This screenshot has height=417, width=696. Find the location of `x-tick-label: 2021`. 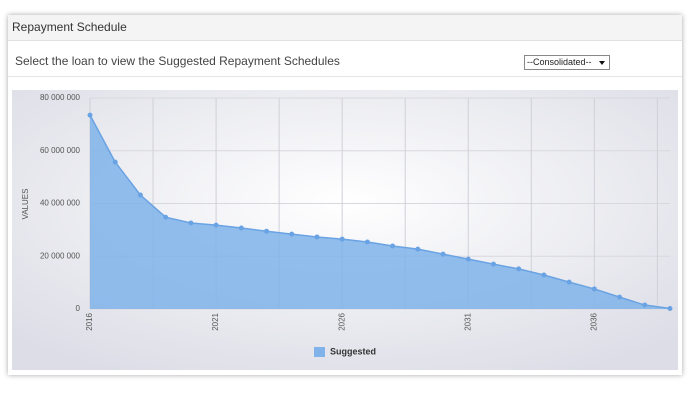

x-tick-label: 2021 is located at coordinates (215, 321).